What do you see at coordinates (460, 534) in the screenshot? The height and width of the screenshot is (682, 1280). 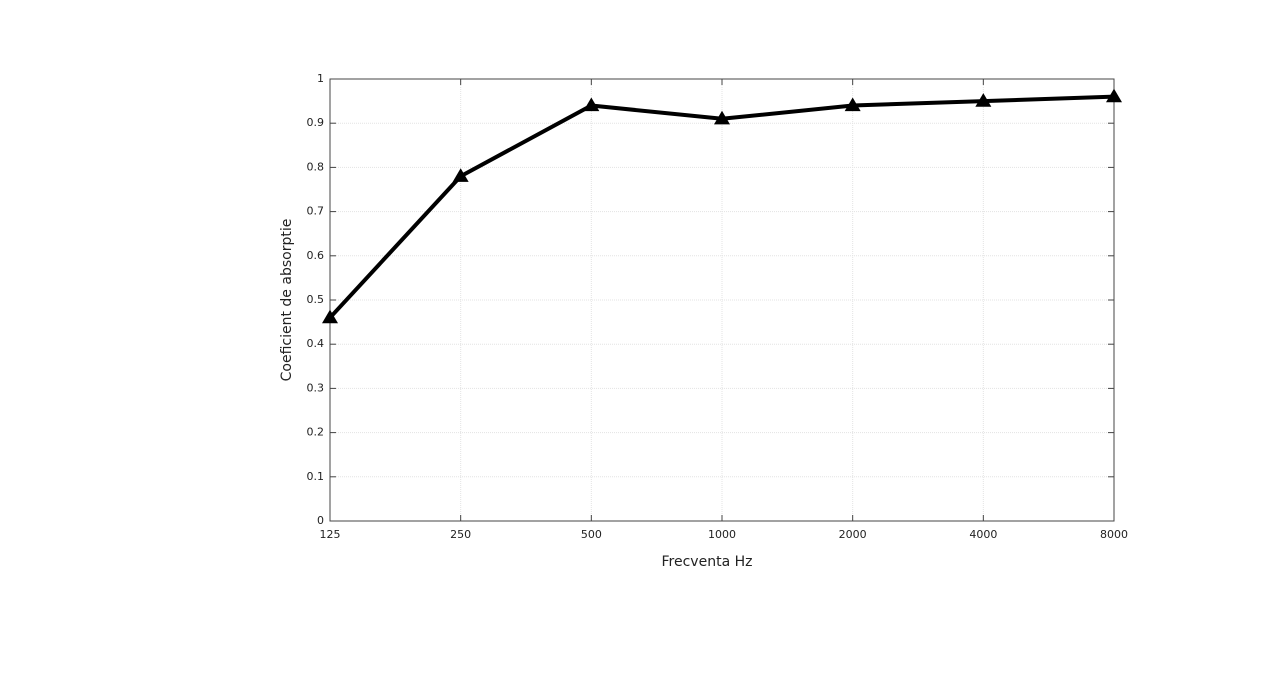 I see `x-tick-label: 250` at bounding box center [460, 534].